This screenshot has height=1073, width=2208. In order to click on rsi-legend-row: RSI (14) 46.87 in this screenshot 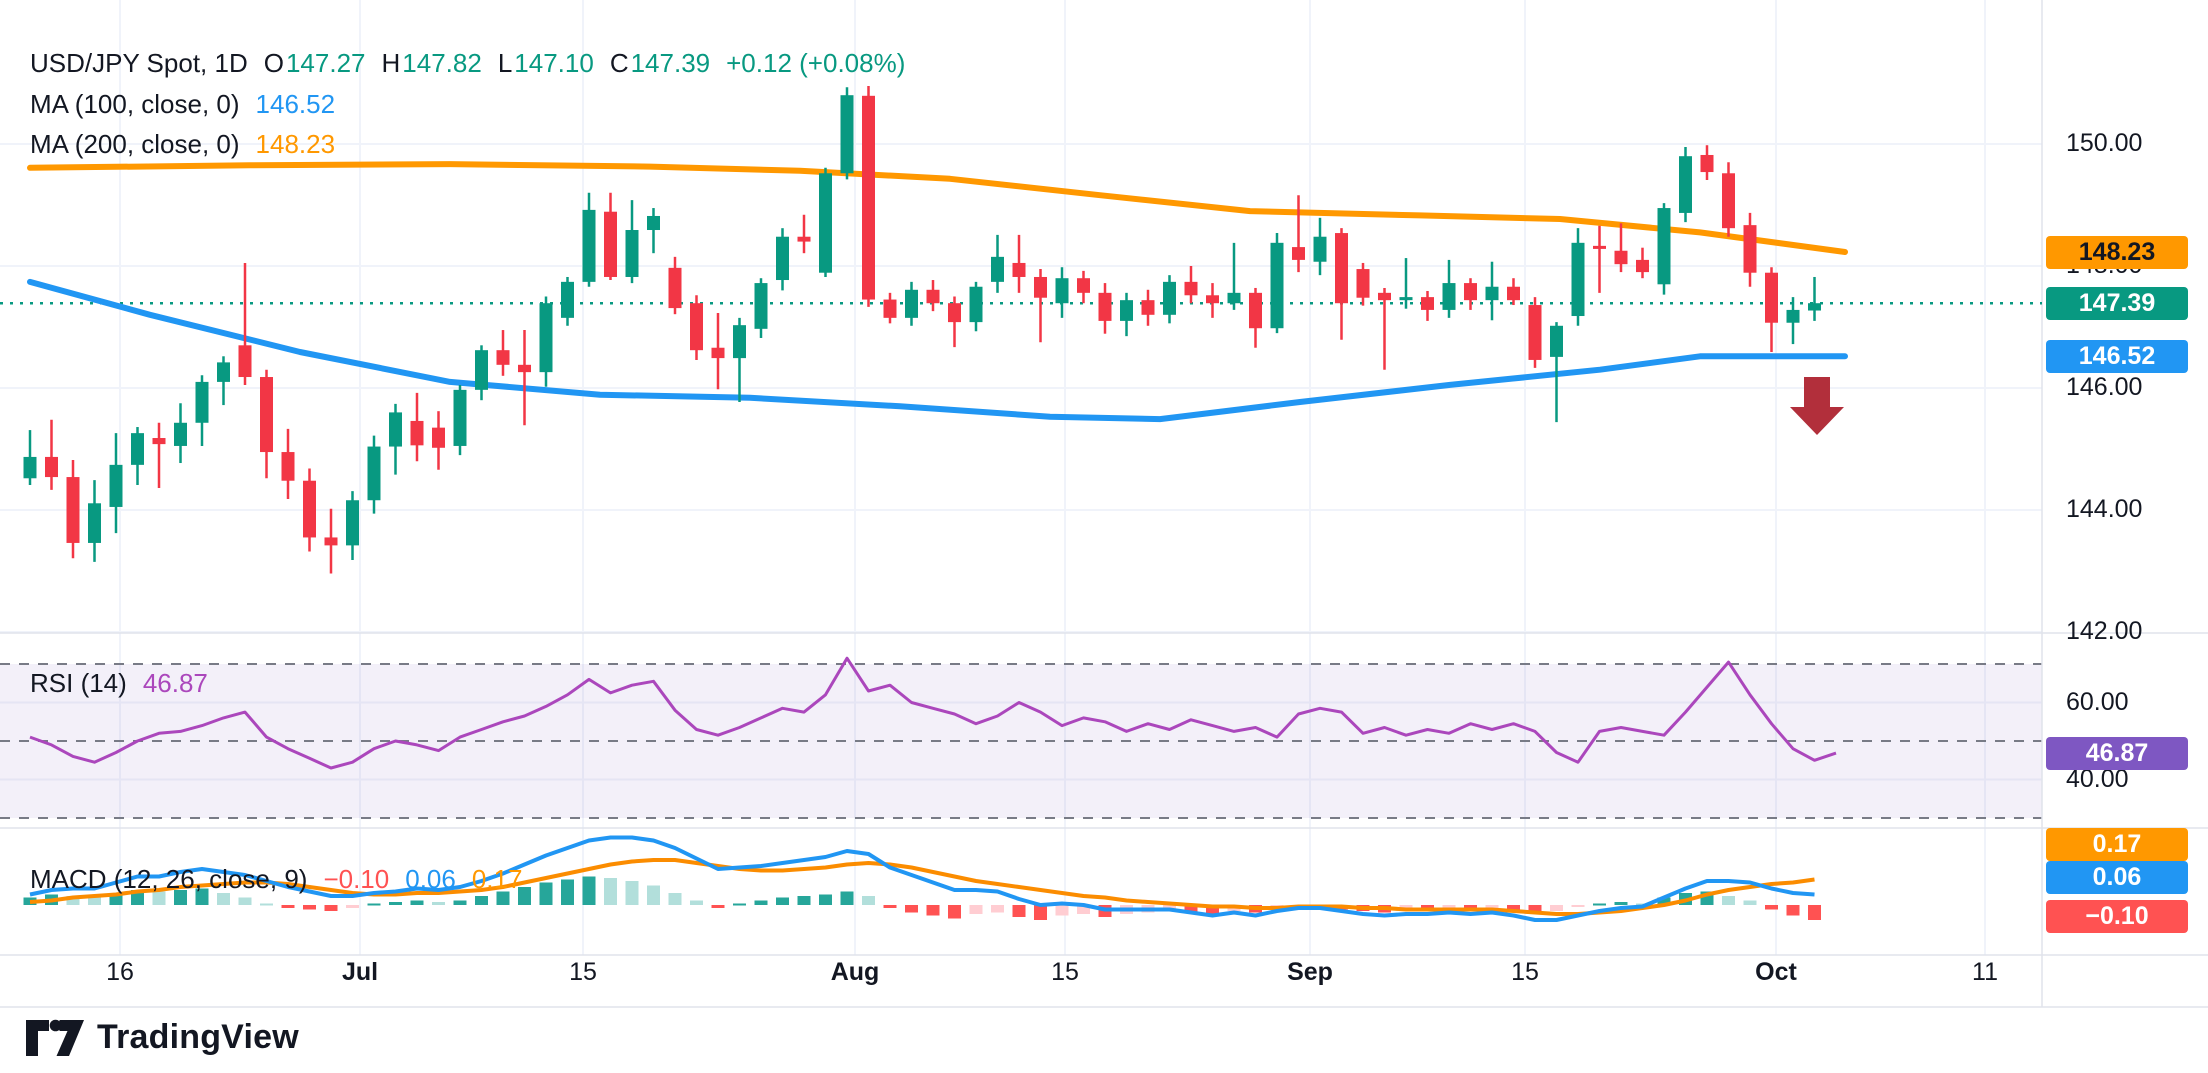, I will do `click(119, 683)`.